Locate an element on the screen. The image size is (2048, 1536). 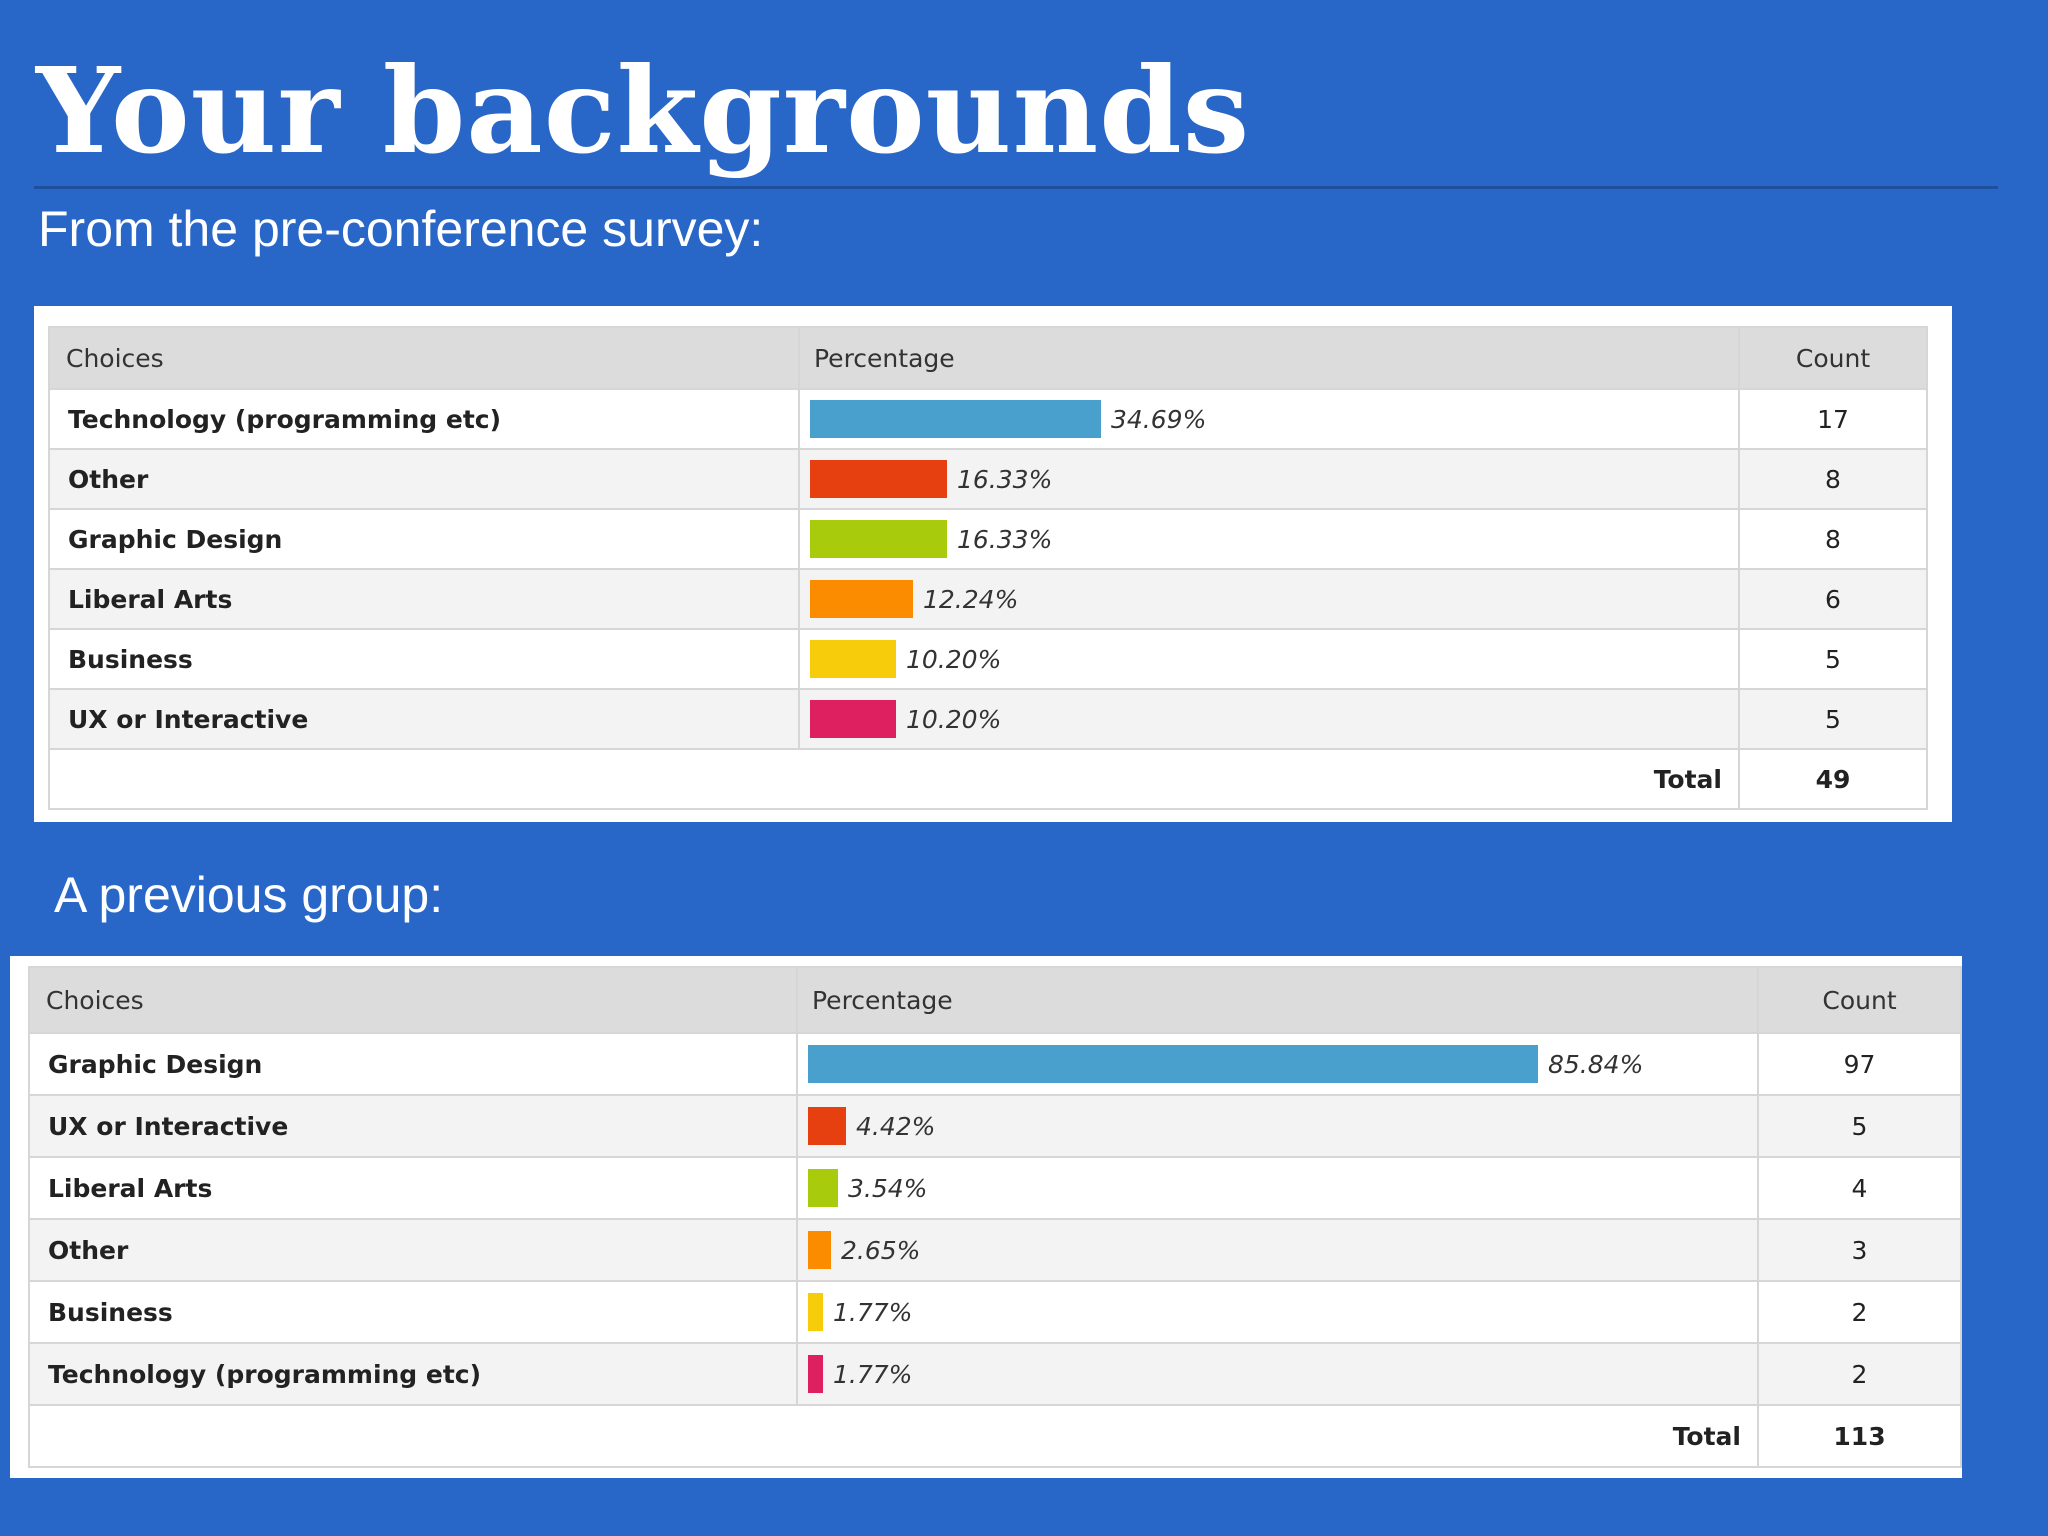
count-value: 97 is located at coordinates (1859, 1064).